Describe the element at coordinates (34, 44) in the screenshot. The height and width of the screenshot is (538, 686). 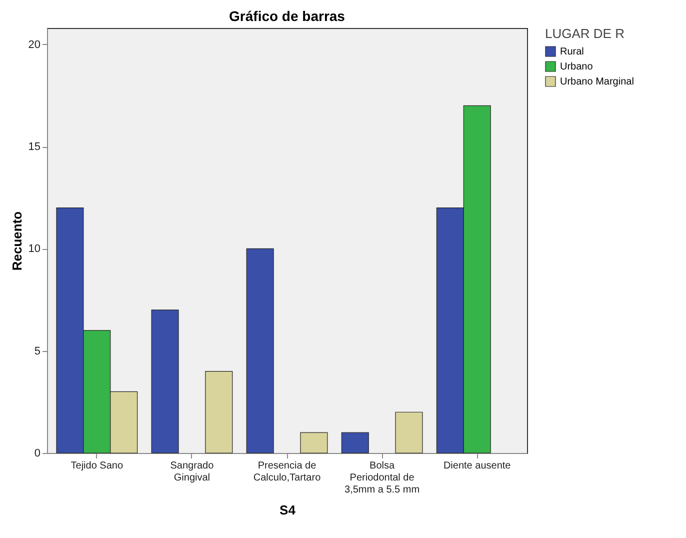
I see `y-tick-label: 20` at that location.